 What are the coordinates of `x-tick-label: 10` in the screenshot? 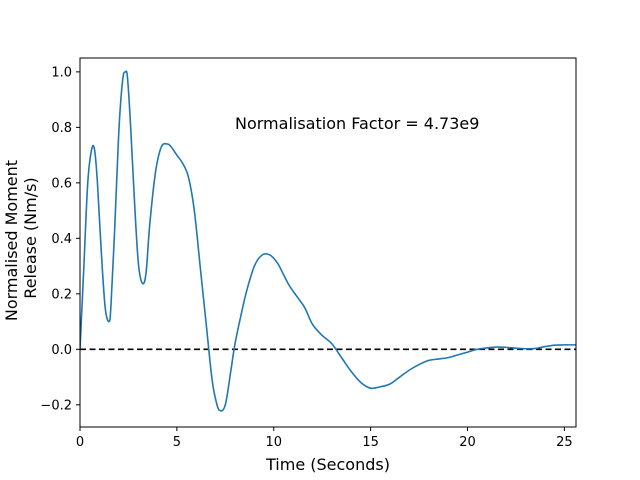 It's located at (273, 442).